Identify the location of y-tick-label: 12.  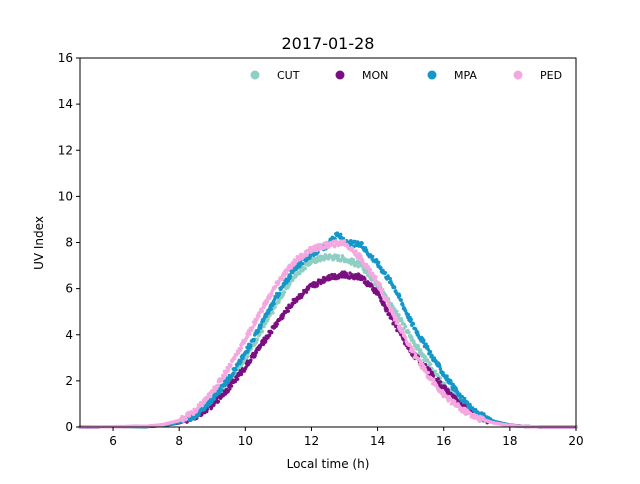
(65, 150).